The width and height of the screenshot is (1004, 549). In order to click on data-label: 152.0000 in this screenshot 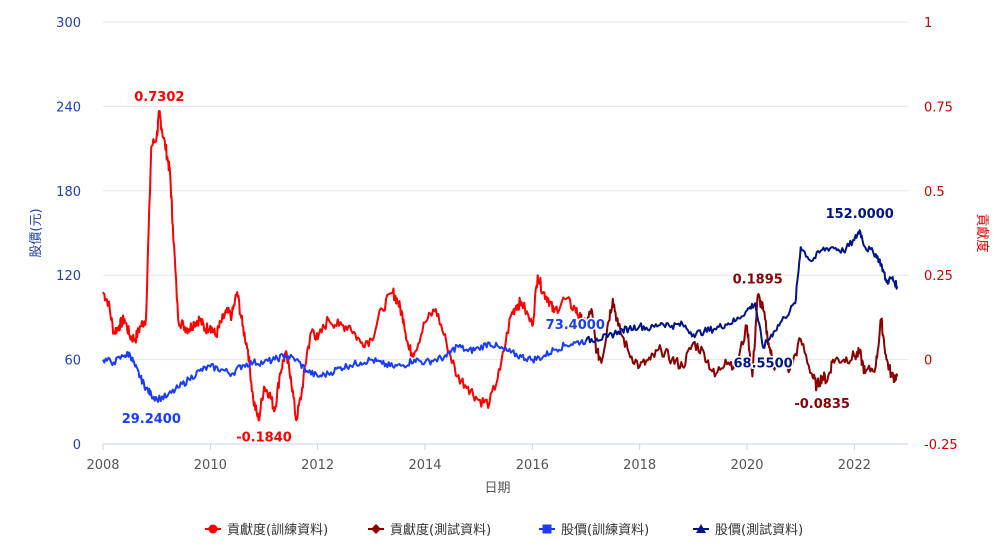, I will do `click(860, 214)`.